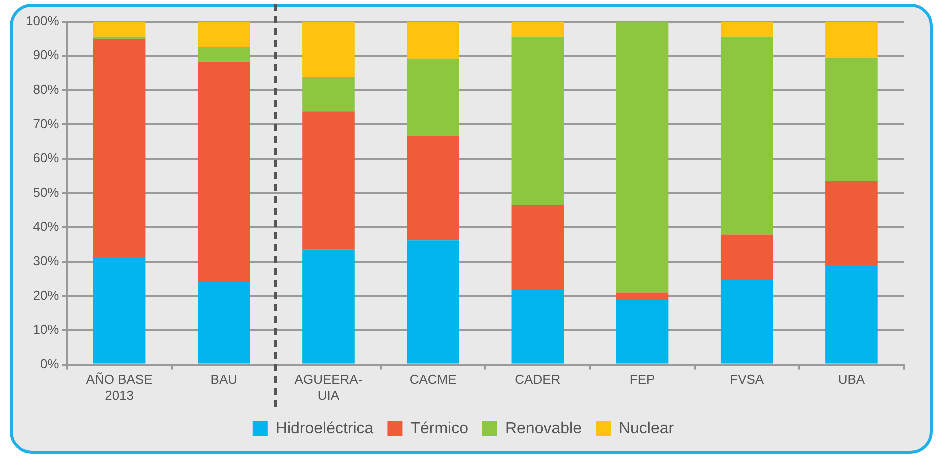 The image size is (941, 456). Describe the element at coordinates (643, 380) in the screenshot. I see `x-tick-label: FEP` at that location.